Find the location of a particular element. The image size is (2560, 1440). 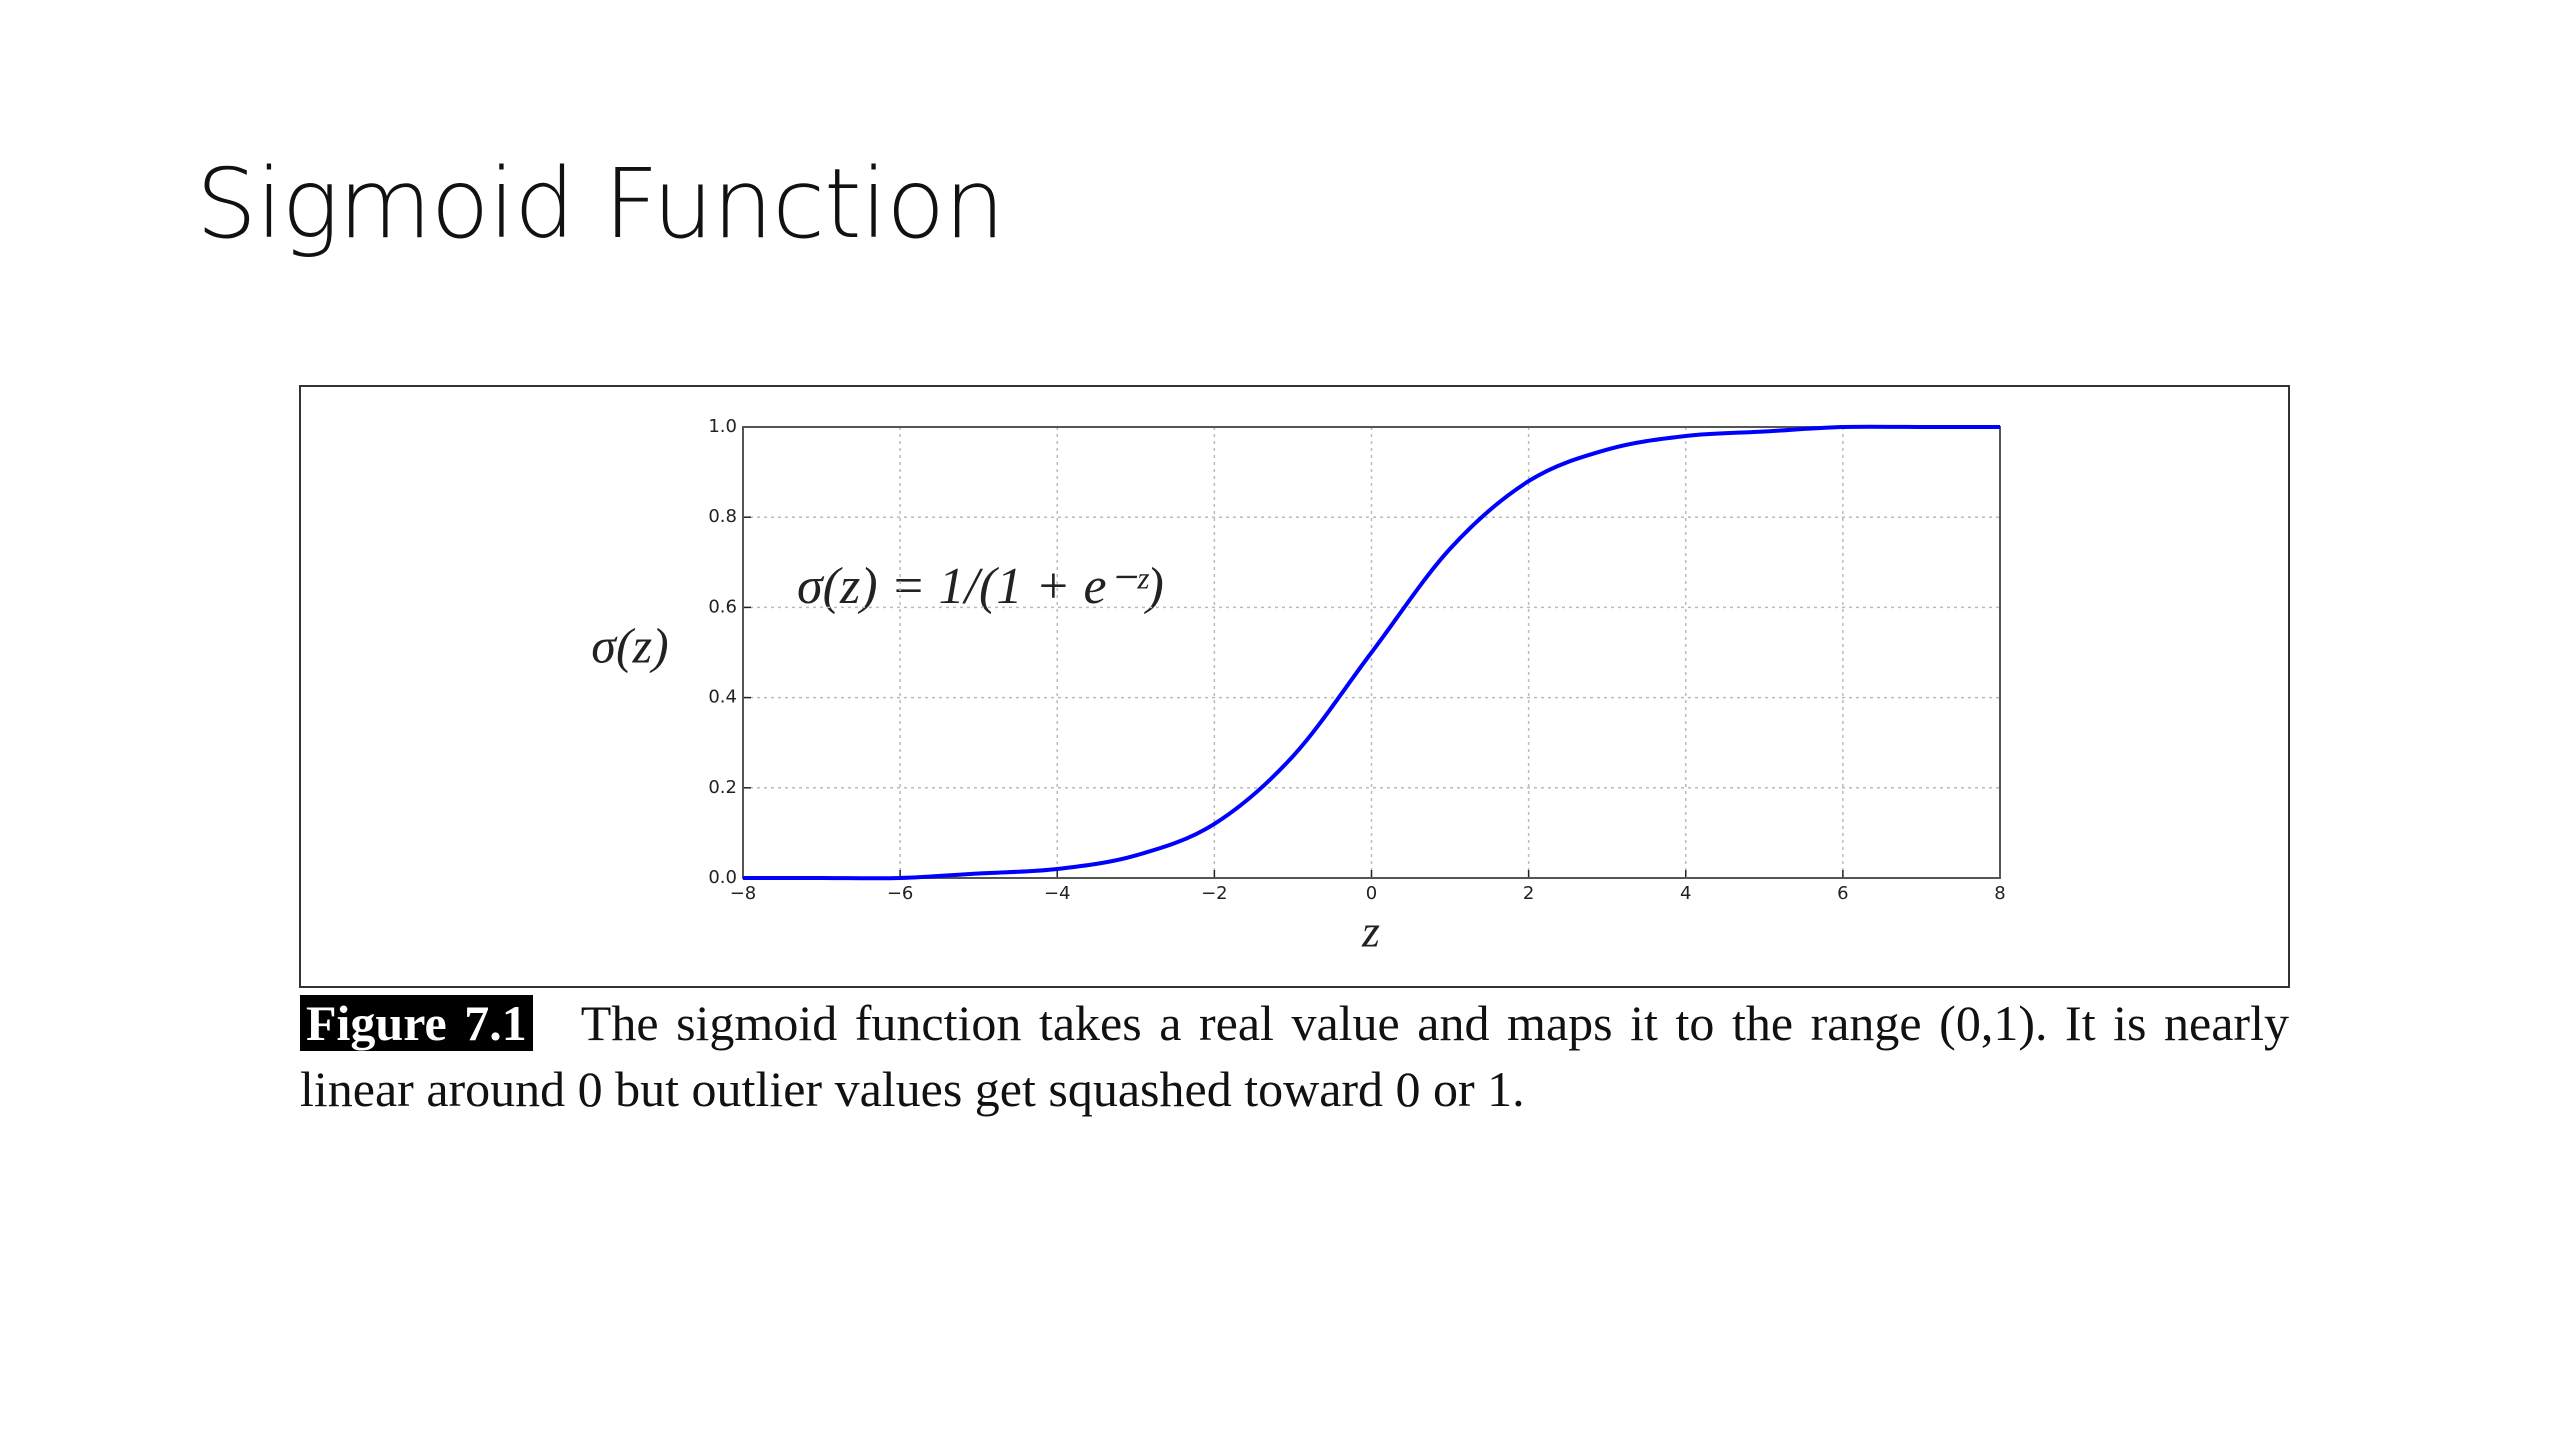

x-tick-label: −8 is located at coordinates (743, 893).